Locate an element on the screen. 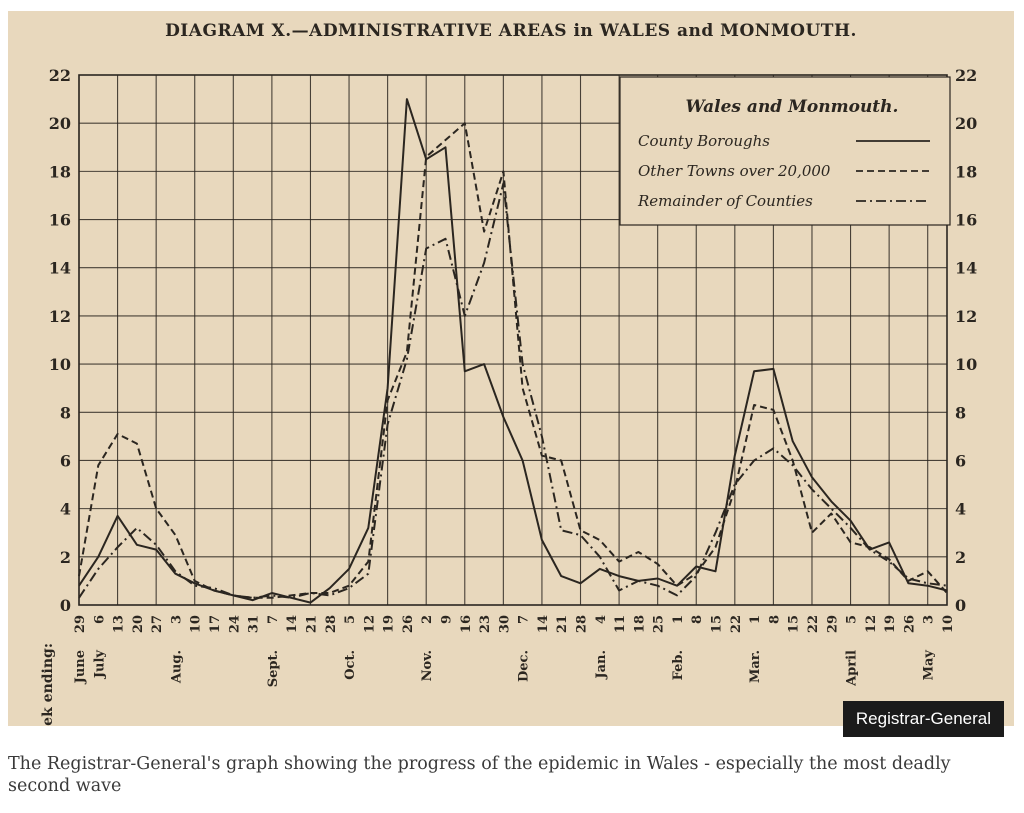 This screenshot has width=1024, height=813. y-tick-label-left: 16 is located at coordinates (60, 220).